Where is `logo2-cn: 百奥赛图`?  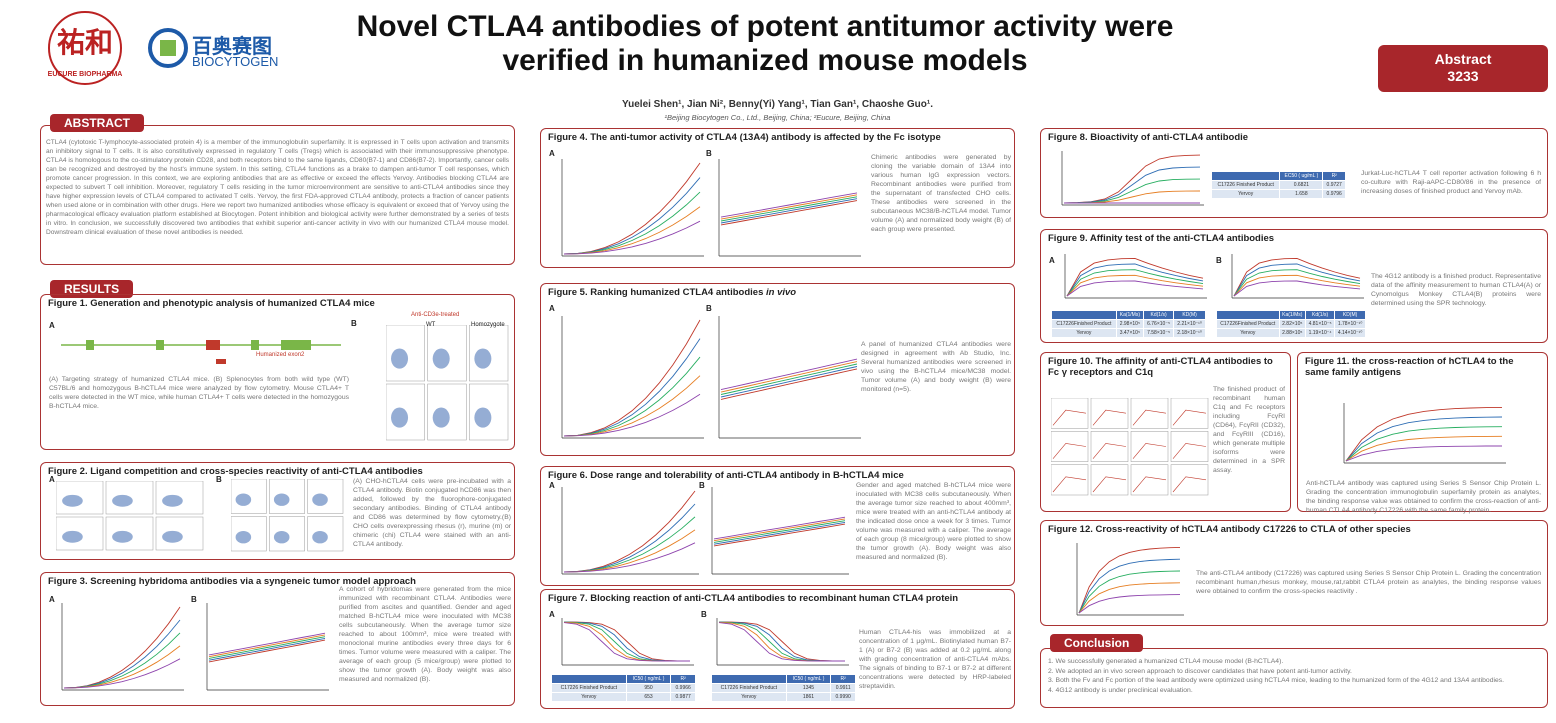
logo2-cn: 百奥赛图 is located at coordinates (232, 47).